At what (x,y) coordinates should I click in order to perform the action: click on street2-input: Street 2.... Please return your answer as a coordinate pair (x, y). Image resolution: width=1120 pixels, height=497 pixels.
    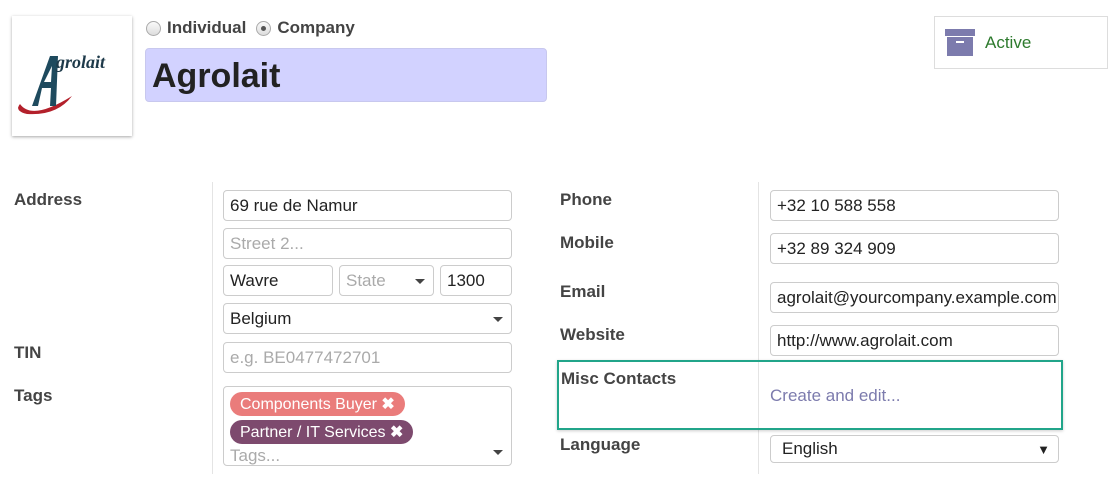
    Looking at the image, I should click on (367, 243).